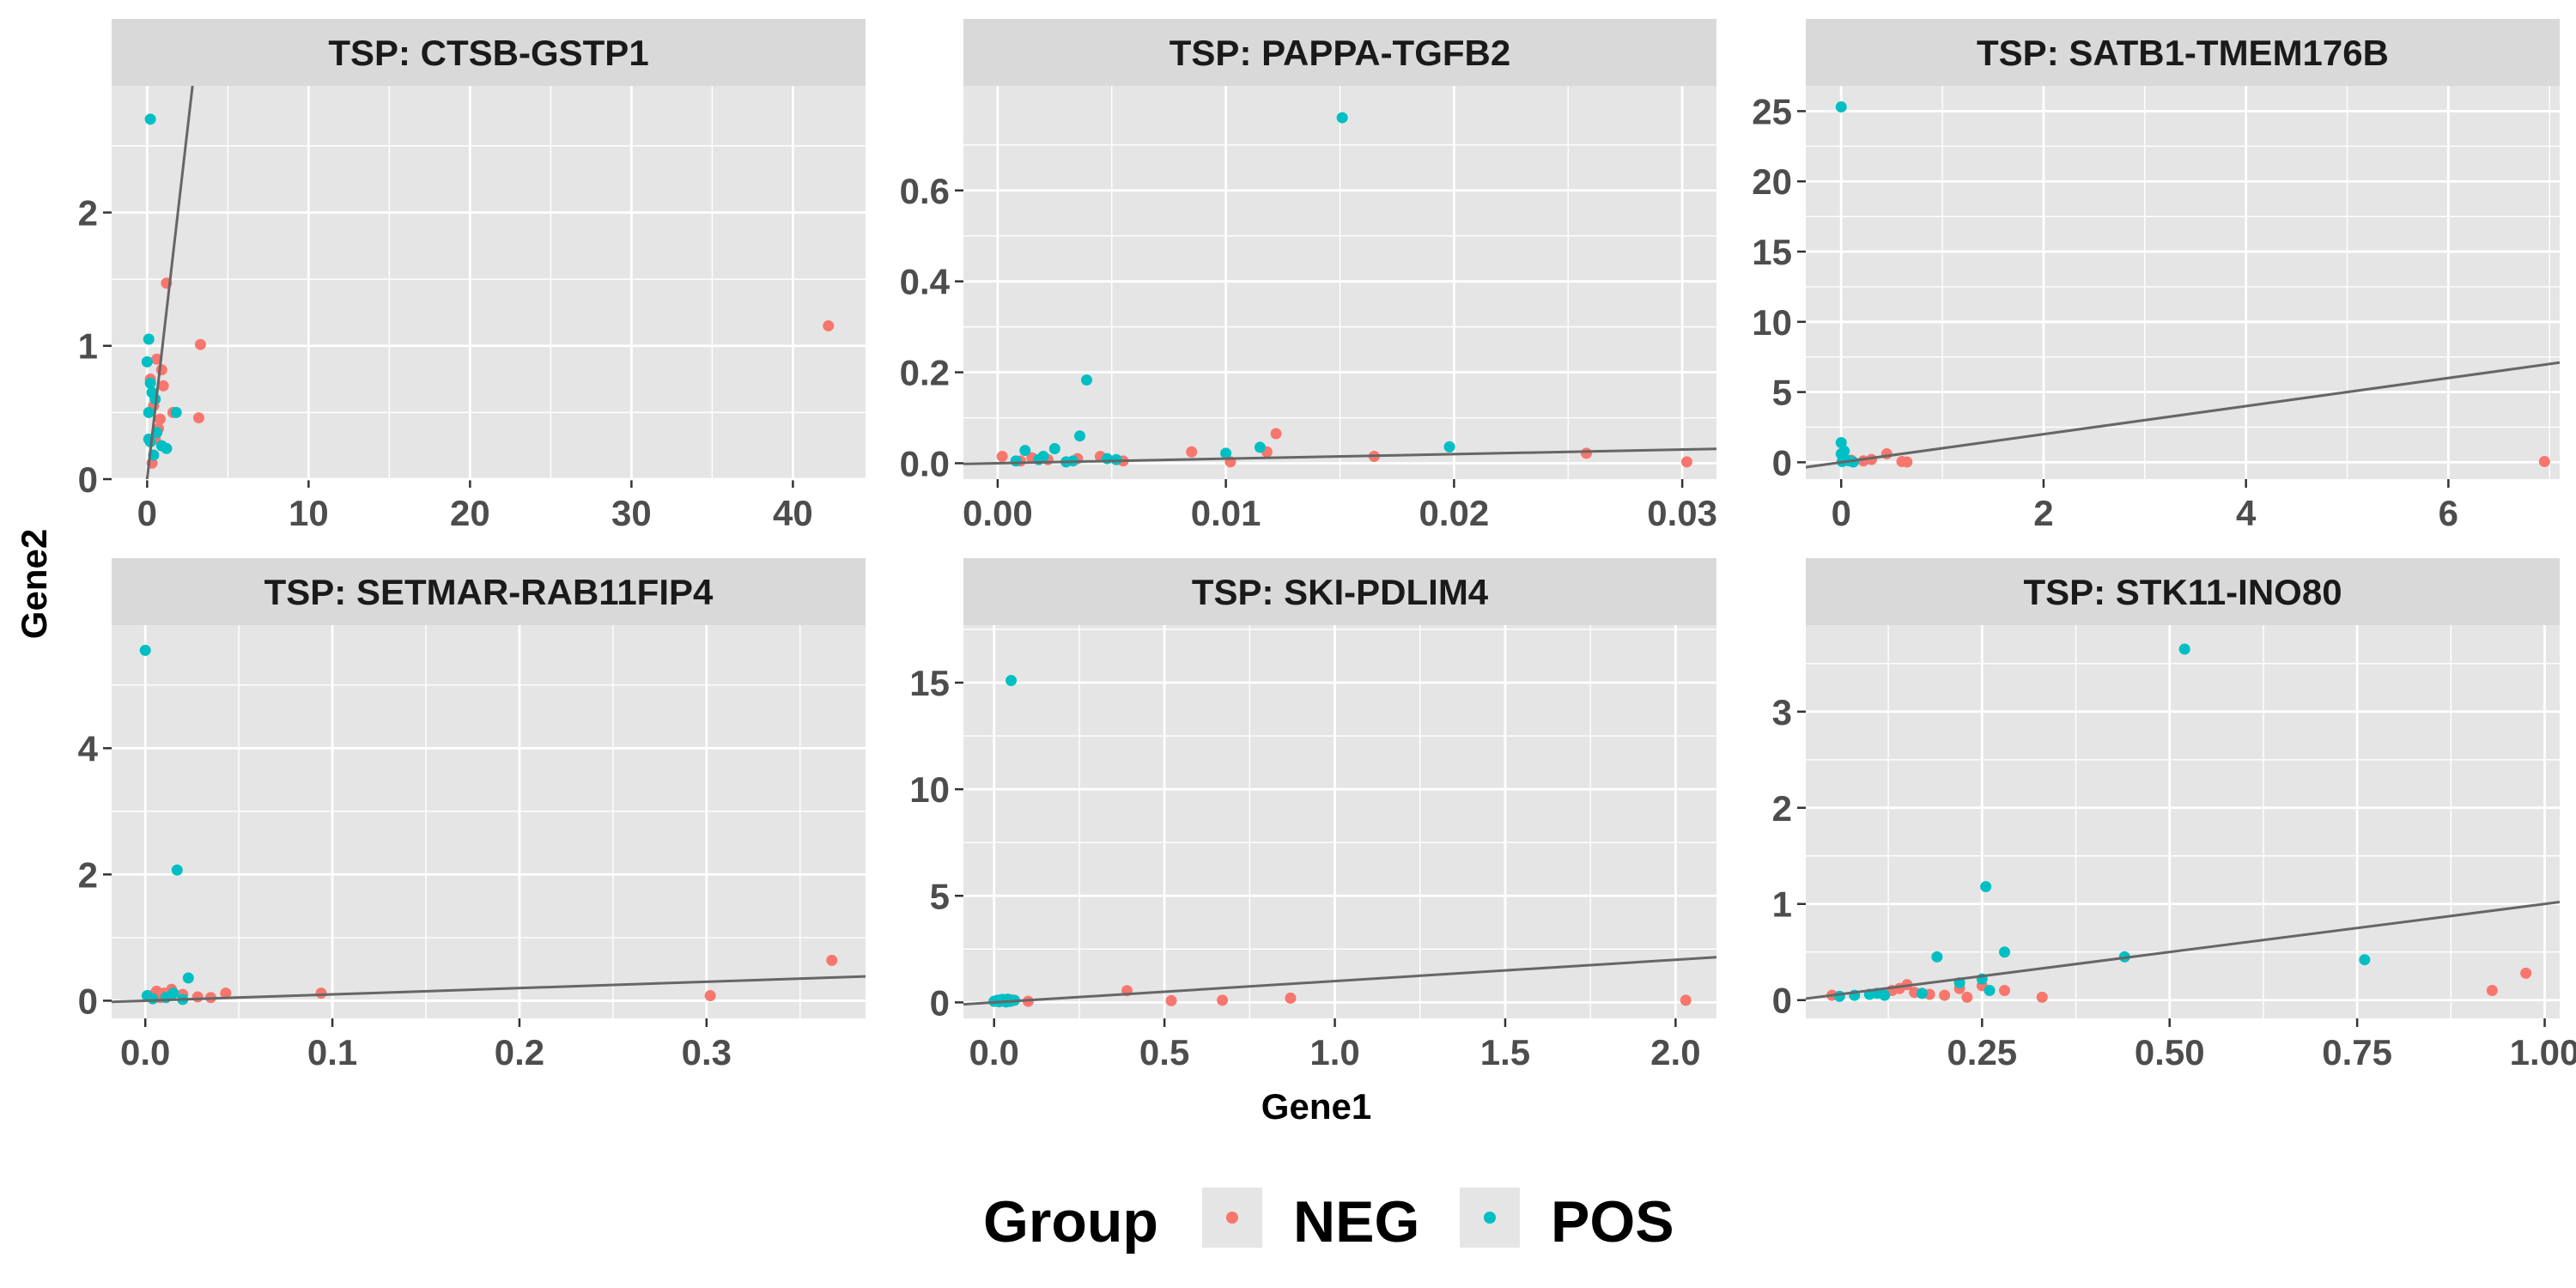 Image resolution: width=2576 pixels, height=1288 pixels. What do you see at coordinates (1612, 1222) in the screenshot?
I see `legend-label-pos: POS` at bounding box center [1612, 1222].